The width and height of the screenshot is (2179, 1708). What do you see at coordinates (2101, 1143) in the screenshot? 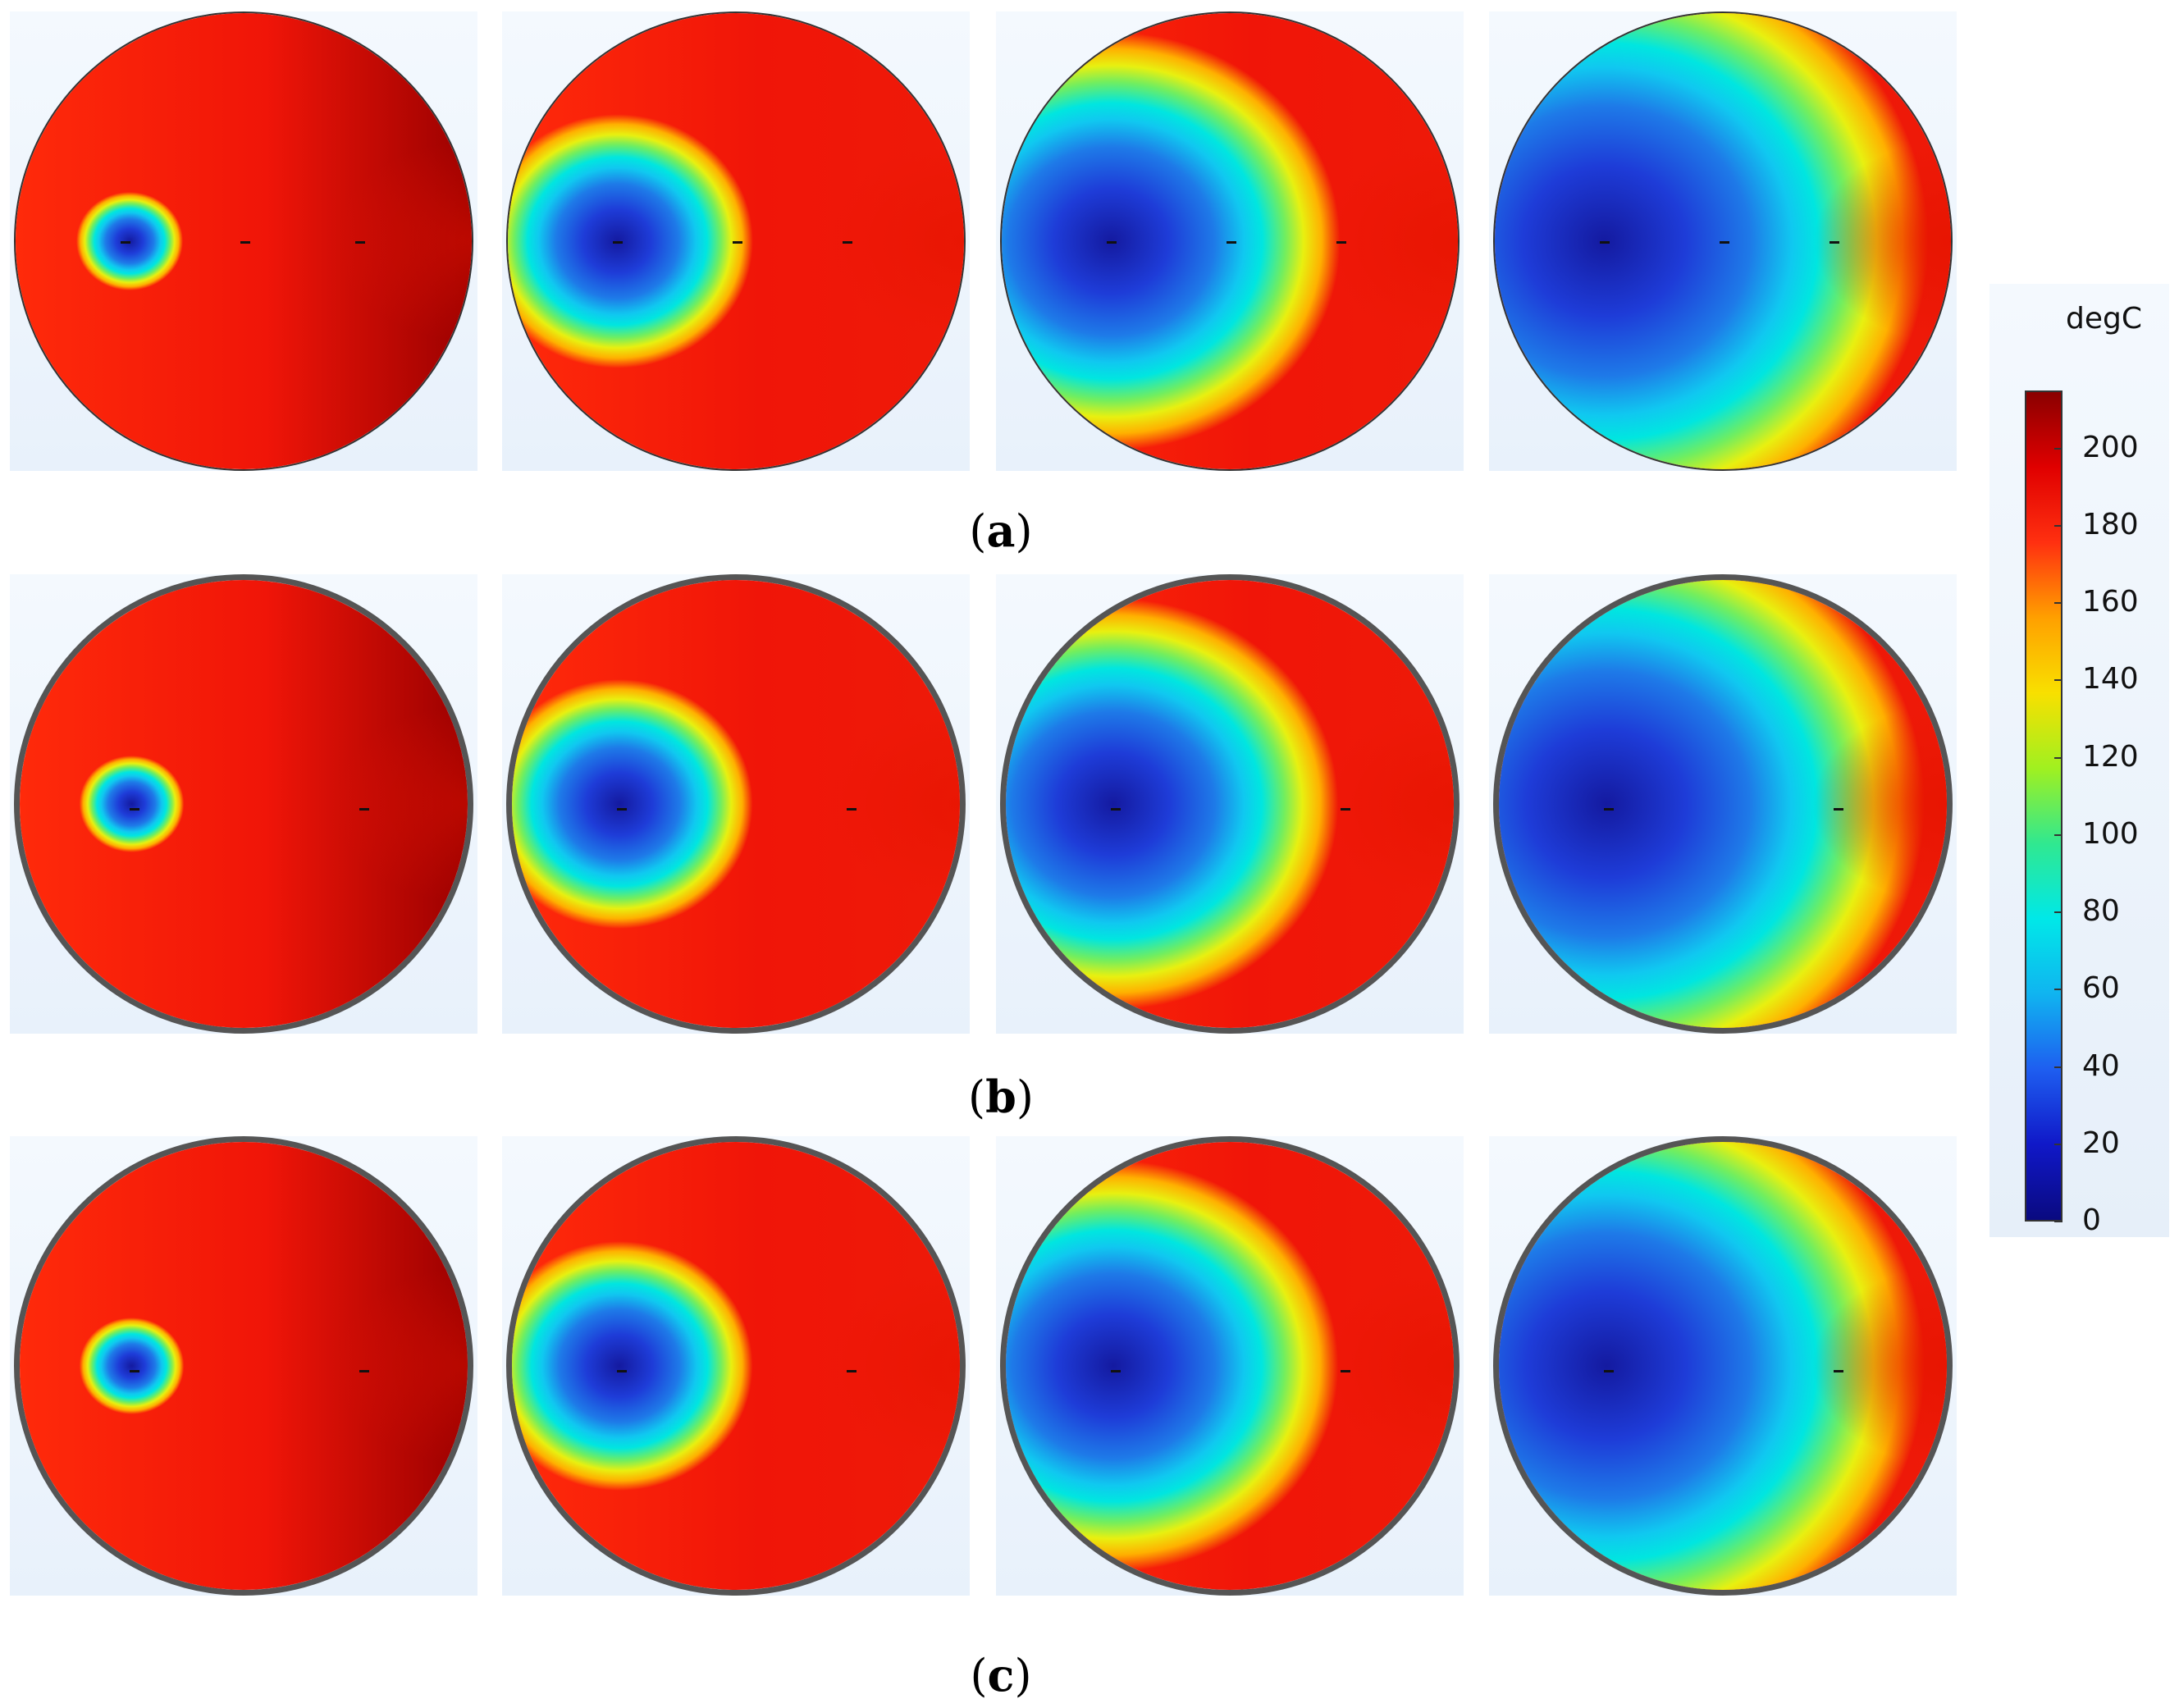
I see `colorbar-tick-label: 20` at bounding box center [2101, 1143].